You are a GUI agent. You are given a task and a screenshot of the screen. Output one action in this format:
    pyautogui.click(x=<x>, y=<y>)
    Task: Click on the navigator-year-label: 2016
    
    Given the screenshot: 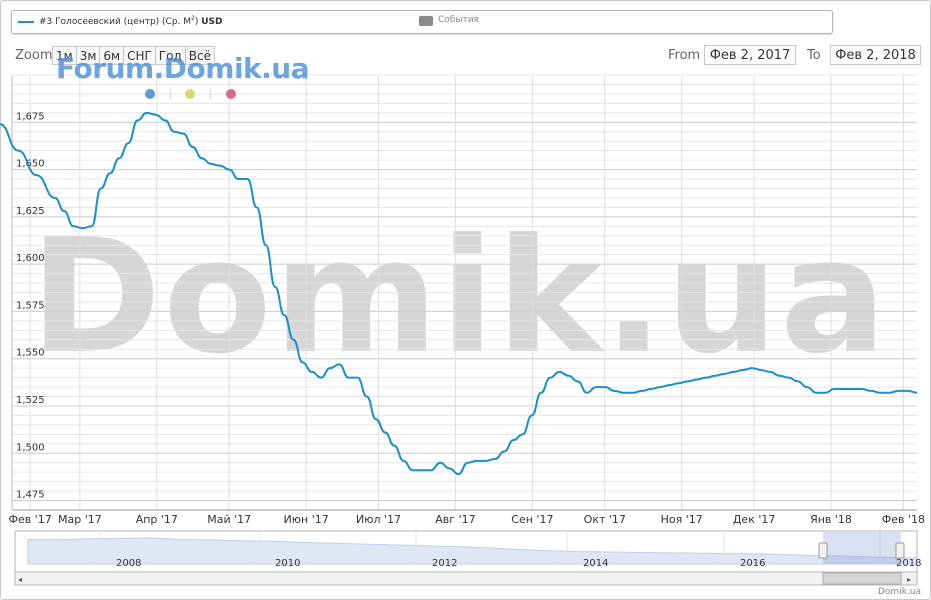 What is the action you would take?
    pyautogui.click(x=752, y=563)
    